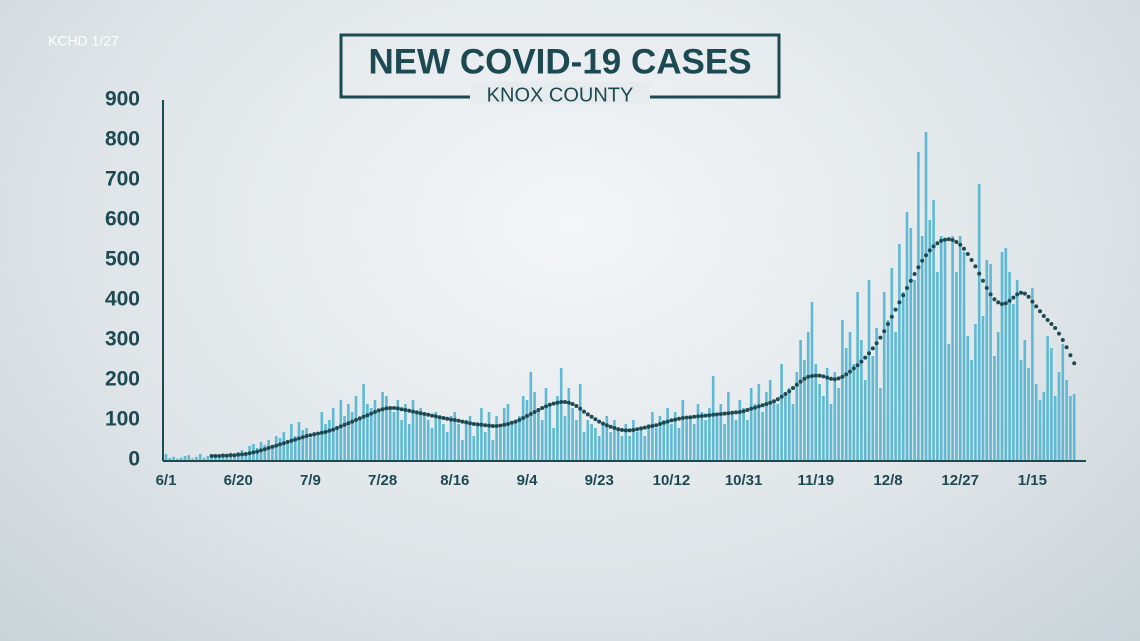 The image size is (1140, 641). What do you see at coordinates (560, 93) in the screenshot?
I see `subtitle-backdrop` at bounding box center [560, 93].